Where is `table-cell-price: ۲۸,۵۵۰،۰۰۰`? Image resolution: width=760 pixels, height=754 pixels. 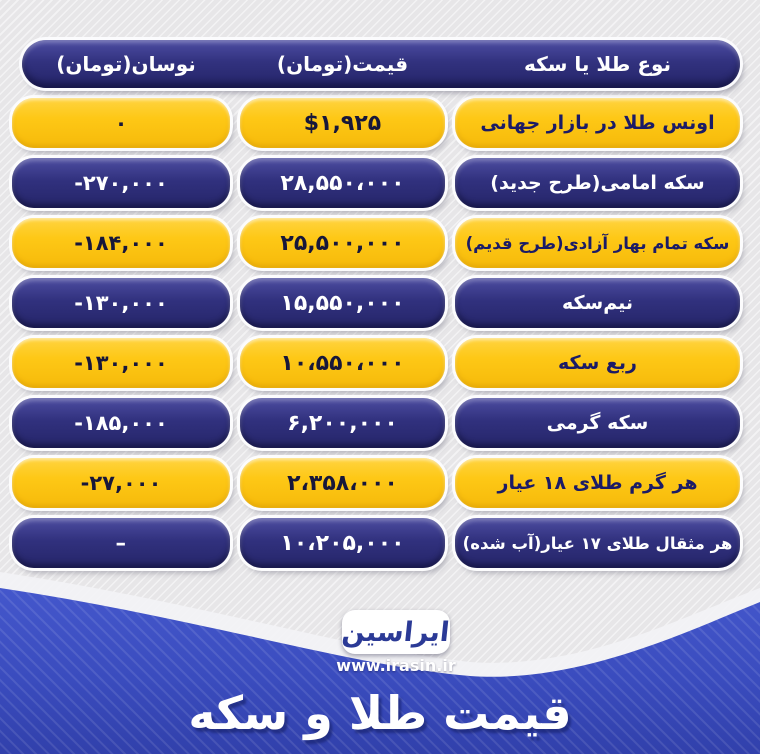 table-cell-price: ۲۸,۵۵۰،۰۰۰ is located at coordinates (342, 183).